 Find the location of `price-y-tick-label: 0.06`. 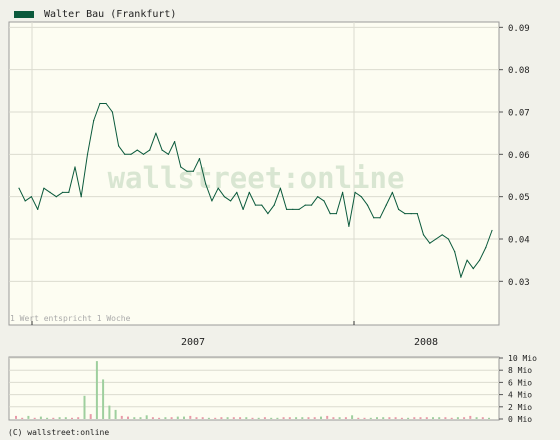

price-y-tick-label: 0.06 is located at coordinates (519, 156).